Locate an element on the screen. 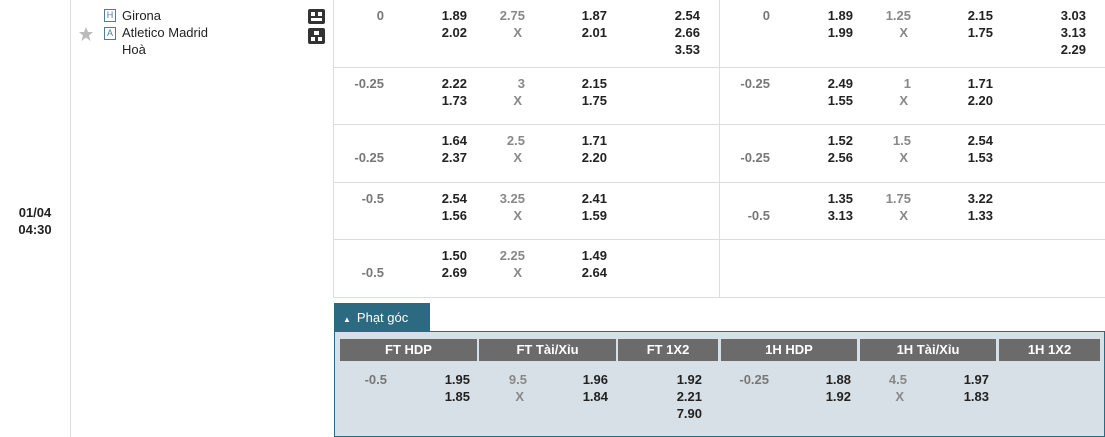 The height and width of the screenshot is (437, 1105). column-header: 1H HDP is located at coordinates (789, 350).